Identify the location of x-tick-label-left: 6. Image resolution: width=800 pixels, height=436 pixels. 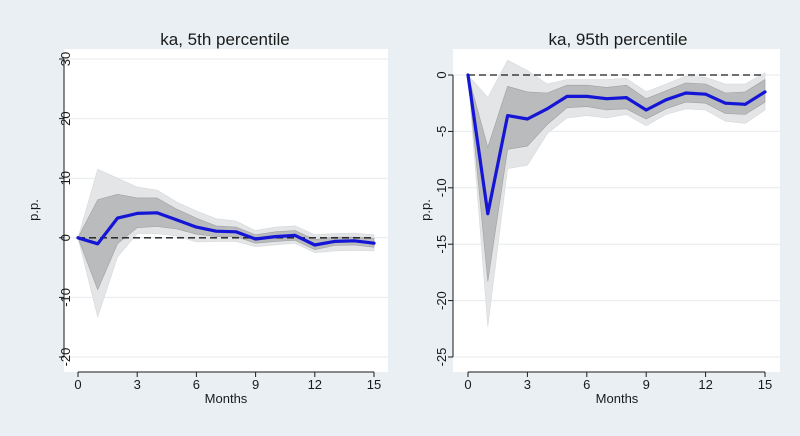
(196, 384).